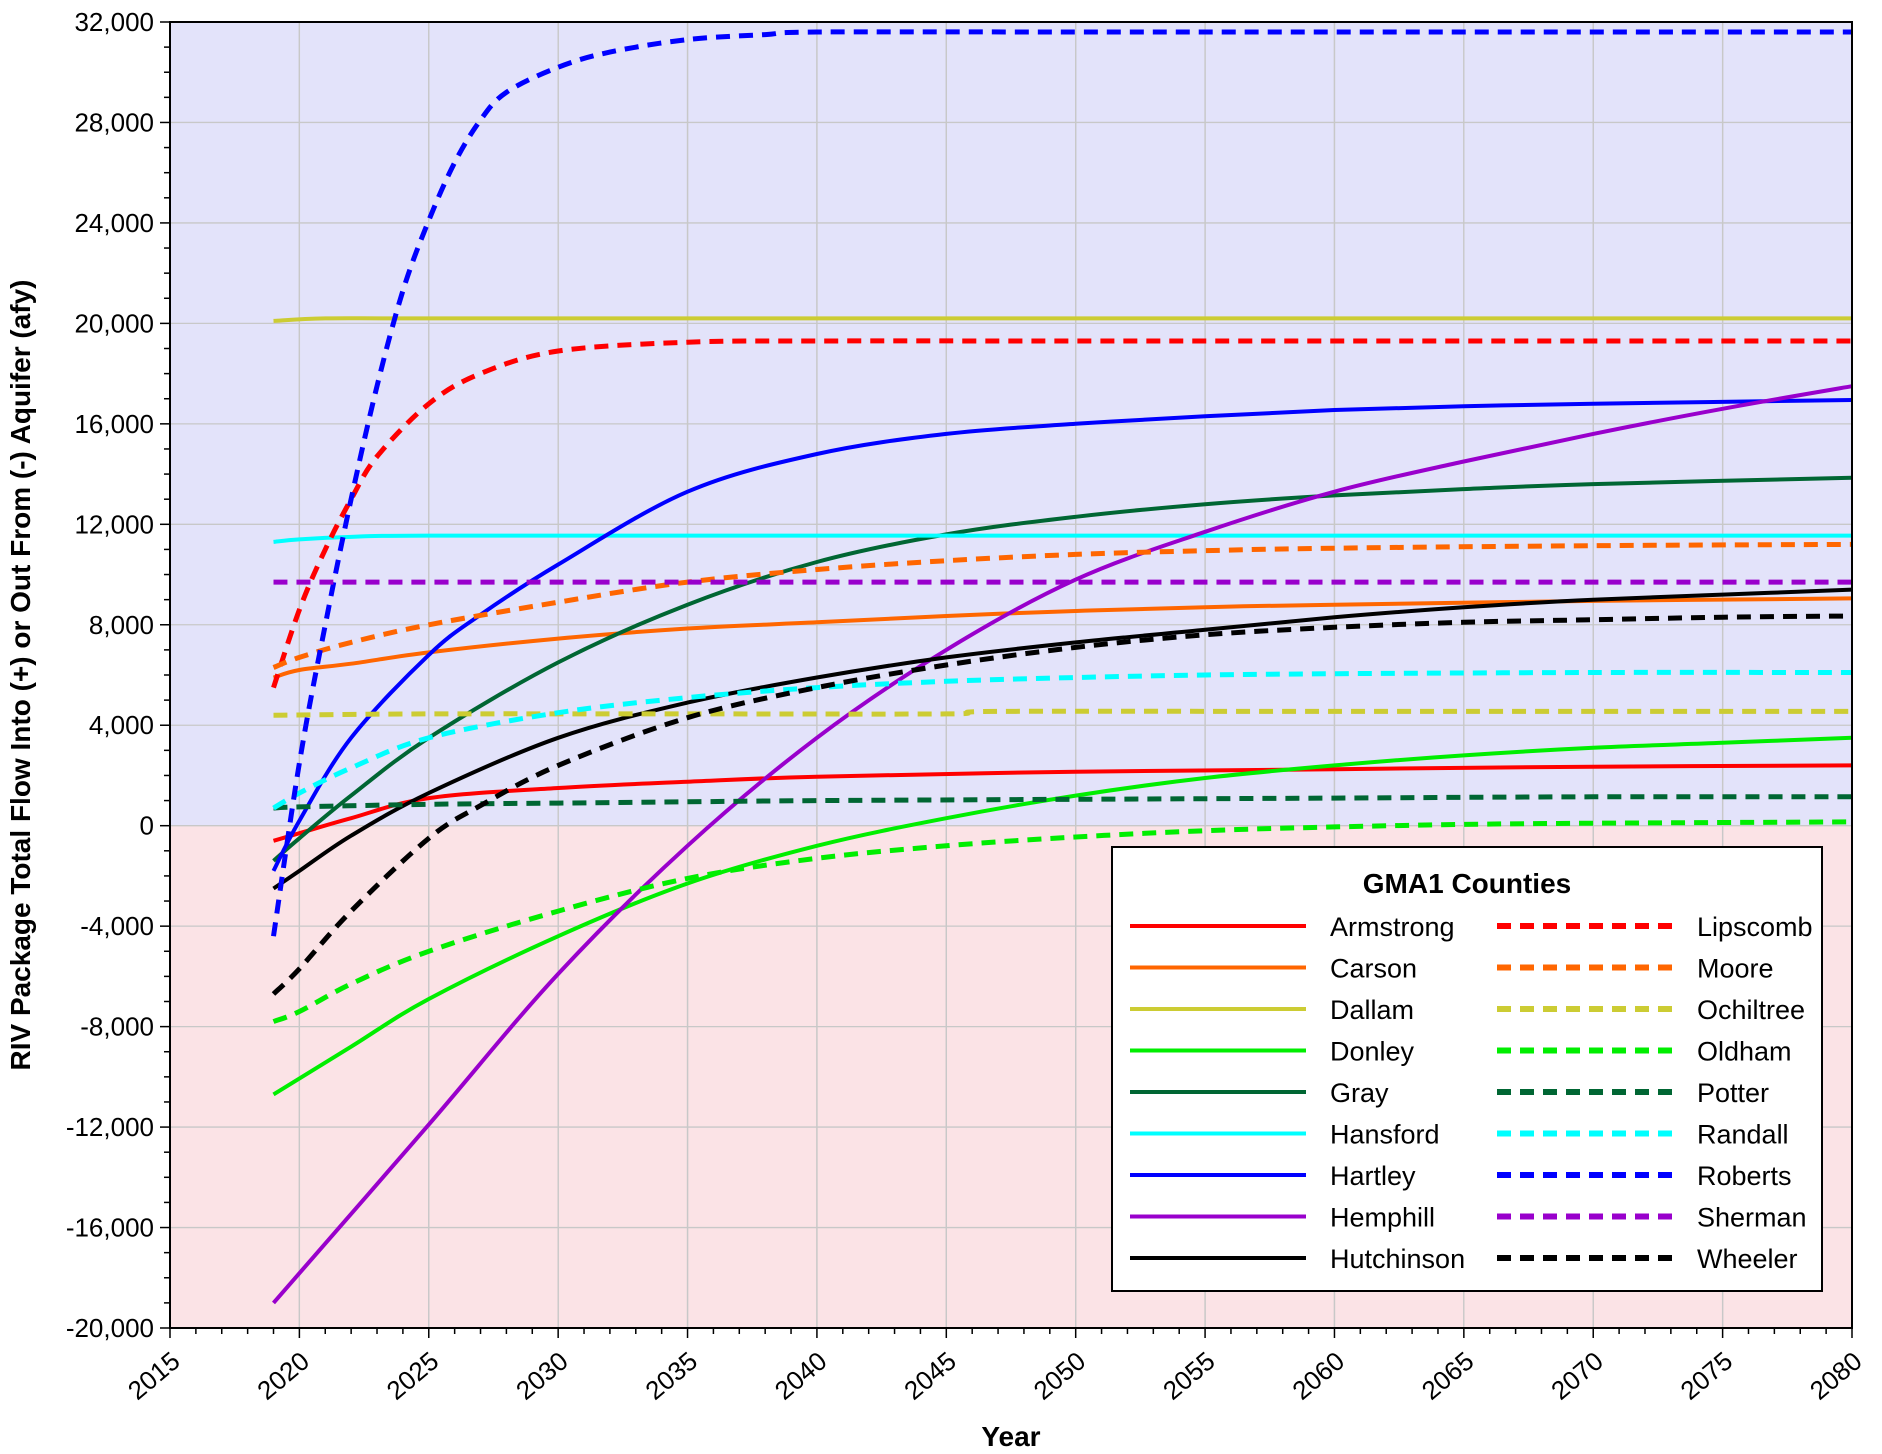  I want to click on x-tick-label-2050: 2050, so click(1060, 1376).